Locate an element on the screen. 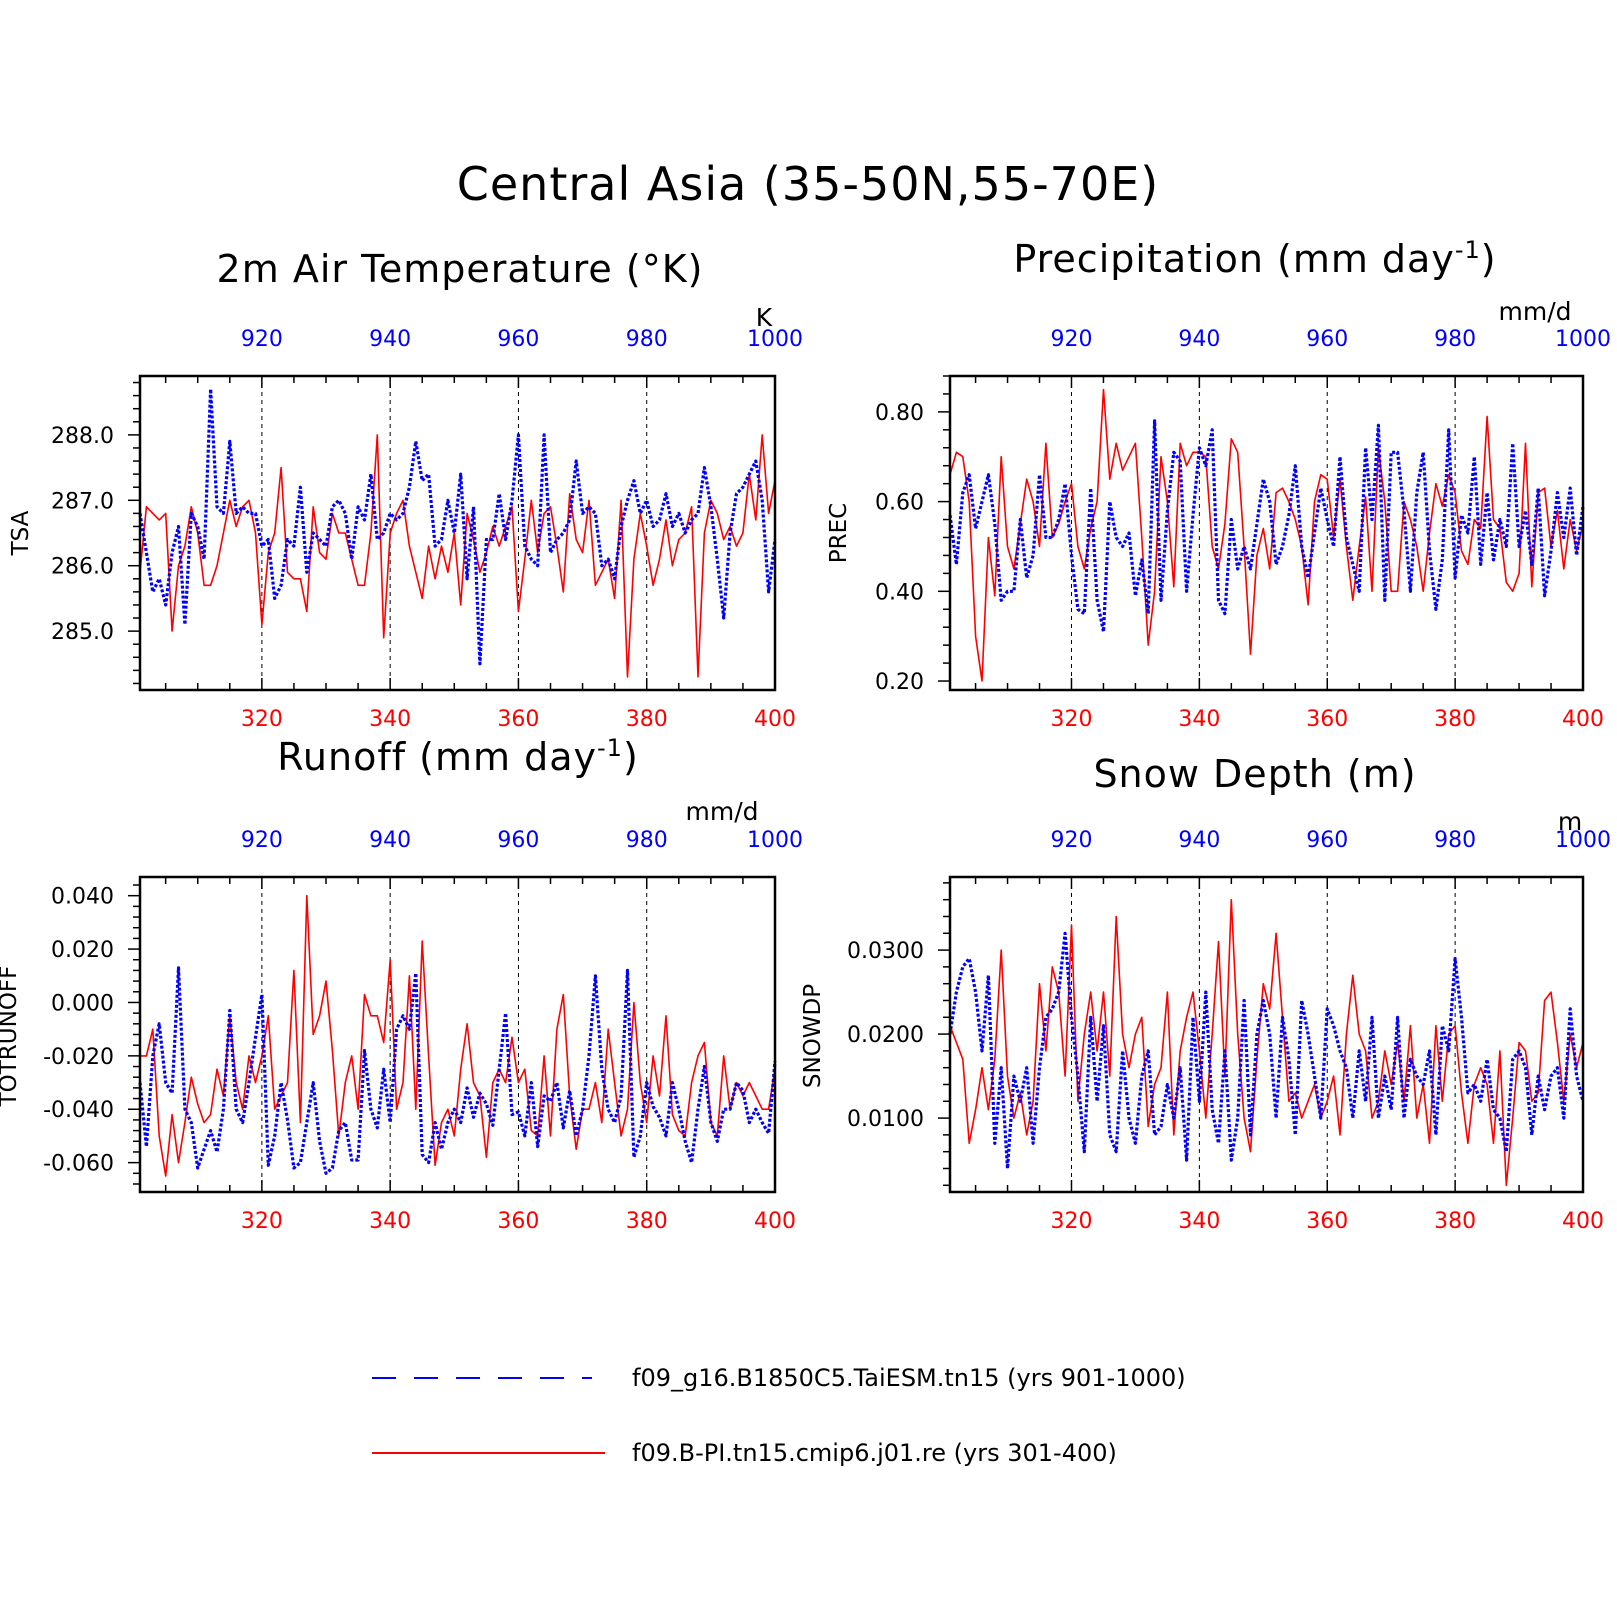 The width and height of the screenshot is (1617, 1617). x-tick-label-tsa: 340 is located at coordinates (390, 719).